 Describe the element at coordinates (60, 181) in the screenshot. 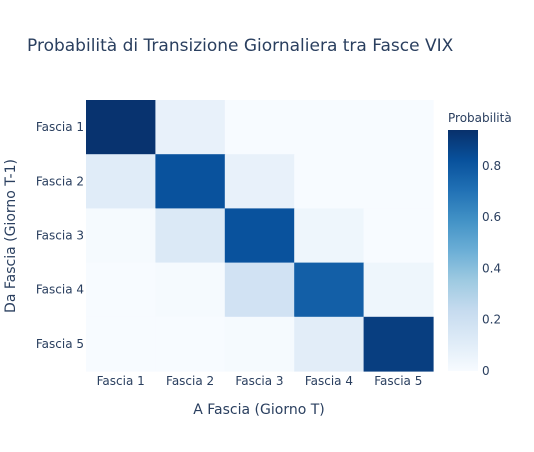

I see `y-tick-label: Fascia 2` at that location.